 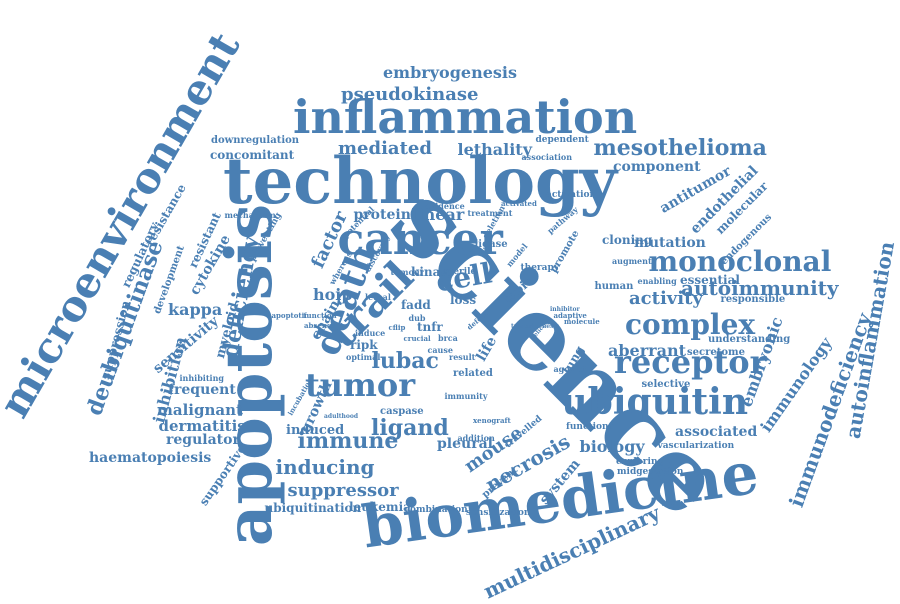 What do you see at coordinates (491, 245) in the screenshot?
I see `word-ligase: ligase` at bounding box center [491, 245].